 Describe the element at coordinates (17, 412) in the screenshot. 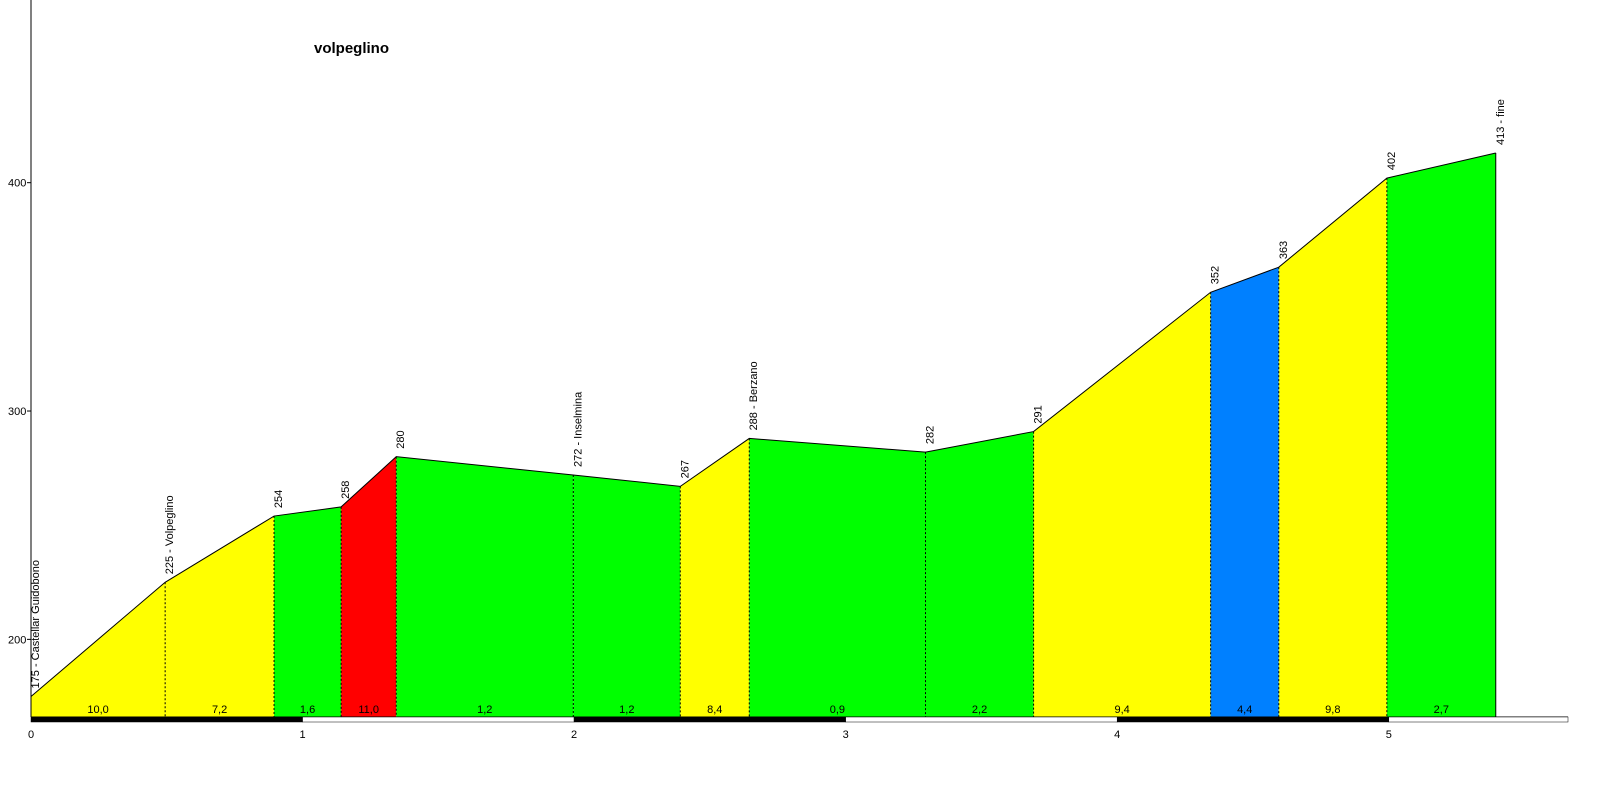

I see `y-tick-label: 300` at that location.